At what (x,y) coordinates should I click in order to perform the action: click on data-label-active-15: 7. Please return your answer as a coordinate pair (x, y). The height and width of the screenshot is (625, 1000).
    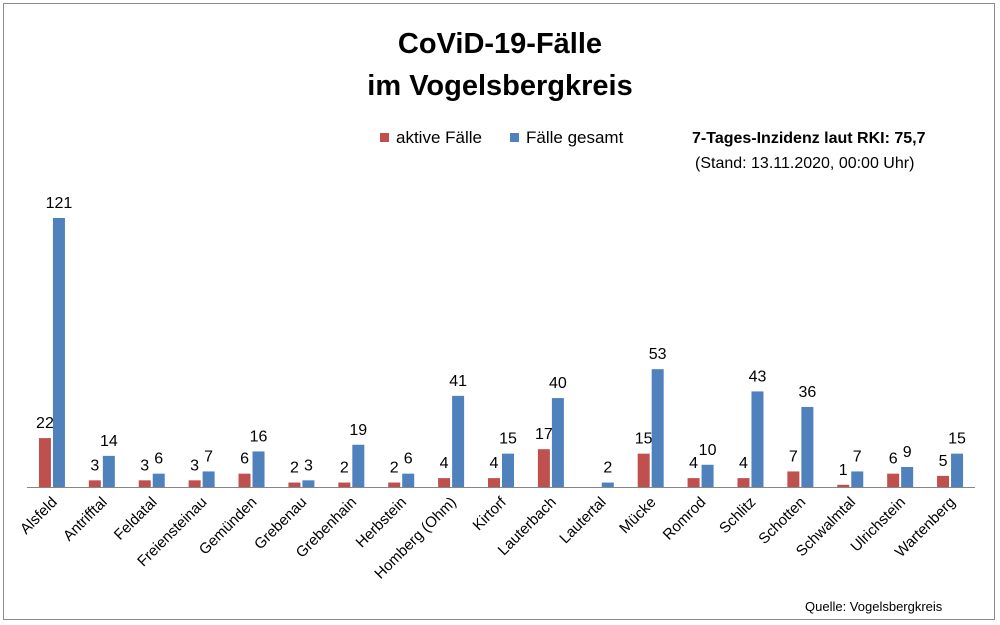
    Looking at the image, I should click on (793, 456).